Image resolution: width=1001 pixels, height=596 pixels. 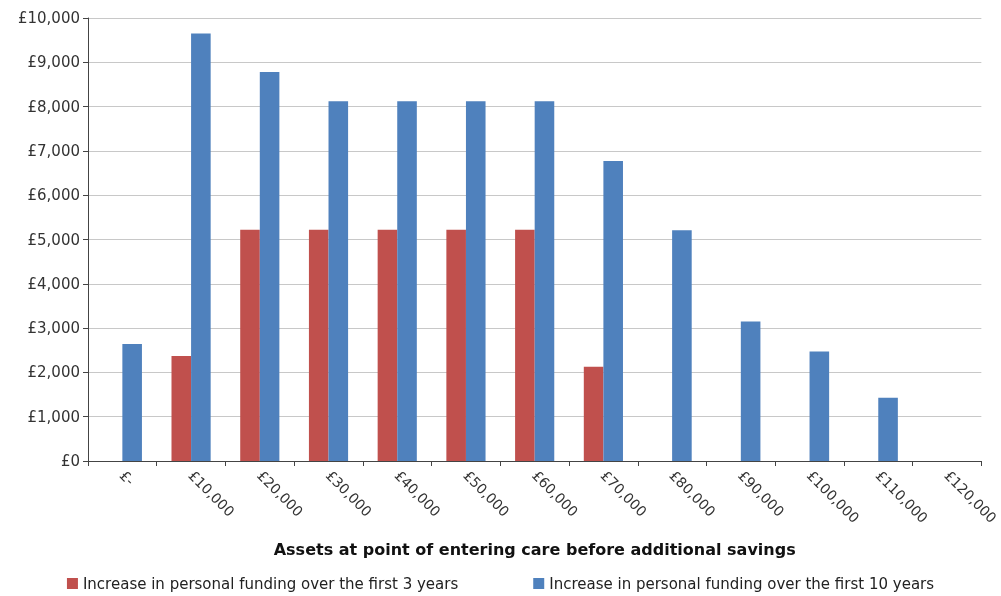 What do you see at coordinates (534, 549) in the screenshot?
I see `x-axis-title: Assets at point of entering care before additional savings` at bounding box center [534, 549].